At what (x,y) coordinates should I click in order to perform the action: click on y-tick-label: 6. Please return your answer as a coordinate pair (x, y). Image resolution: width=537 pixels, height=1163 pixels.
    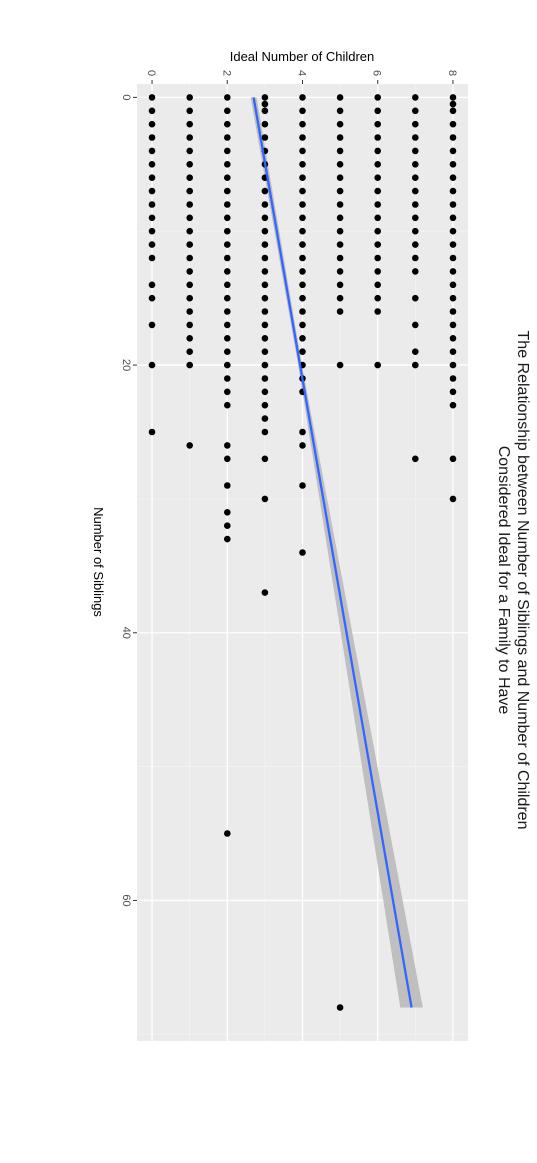
    Looking at the image, I should click on (377, 73).